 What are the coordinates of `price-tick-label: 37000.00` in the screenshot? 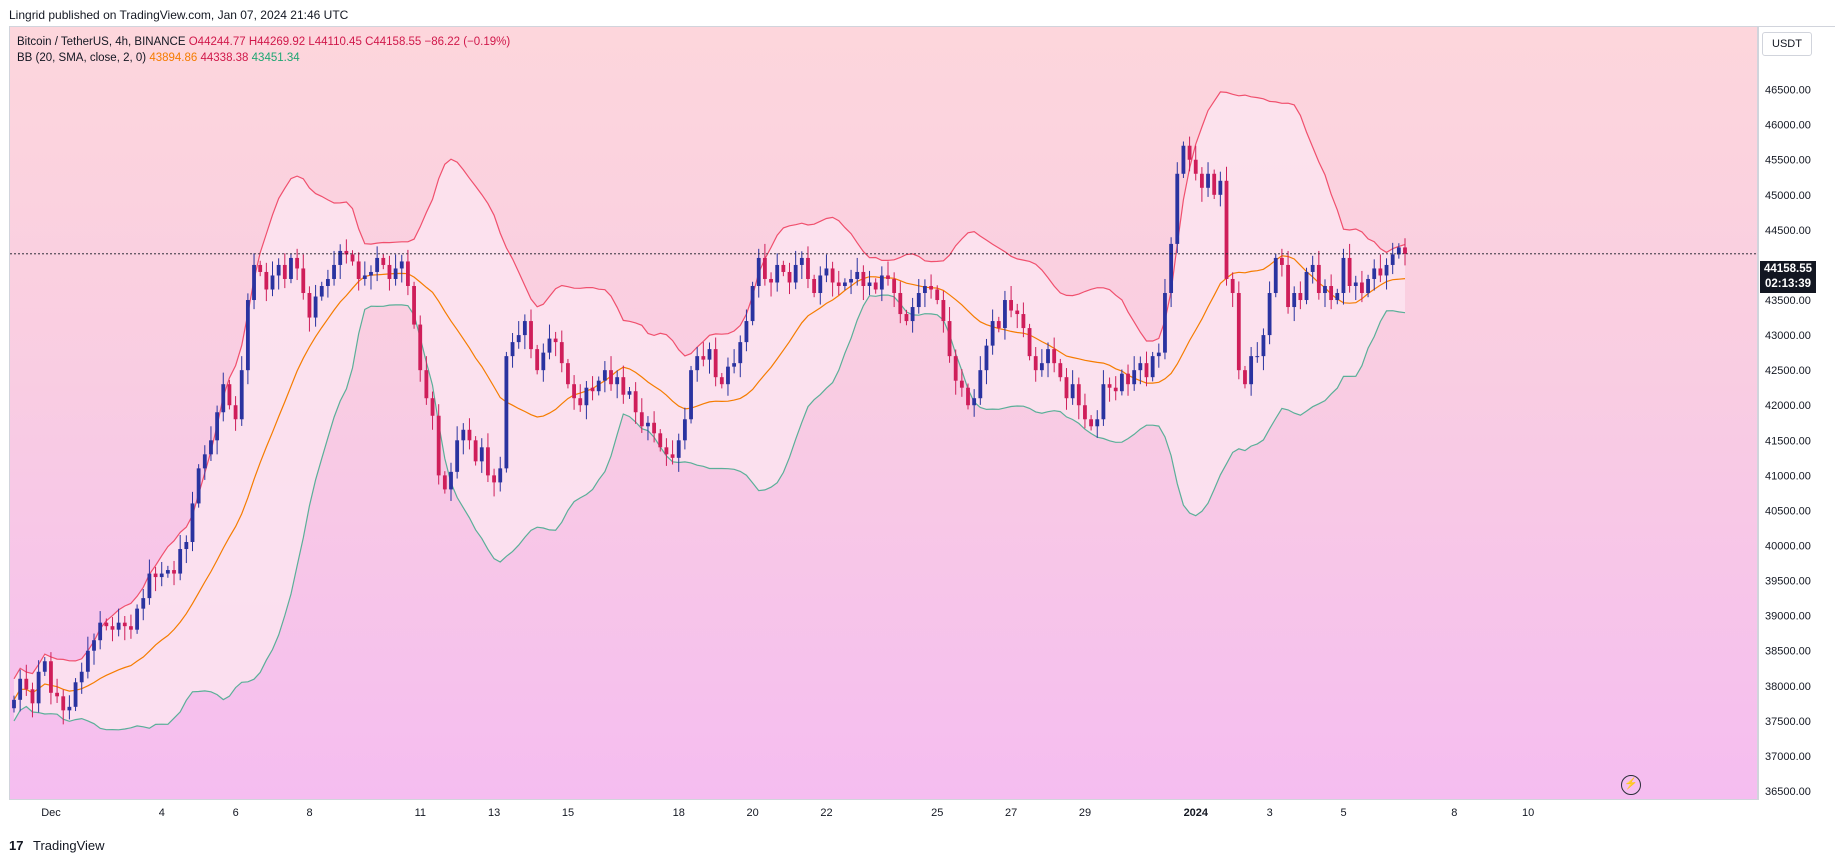 It's located at (1788, 757).